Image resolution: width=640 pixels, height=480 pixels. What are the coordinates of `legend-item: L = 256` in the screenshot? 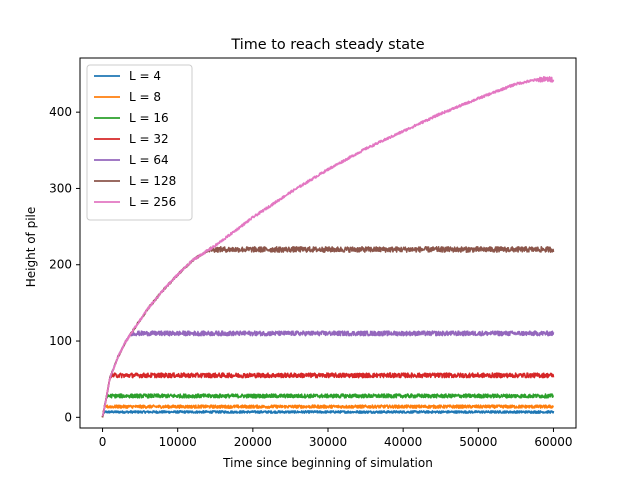 It's located at (135, 202).